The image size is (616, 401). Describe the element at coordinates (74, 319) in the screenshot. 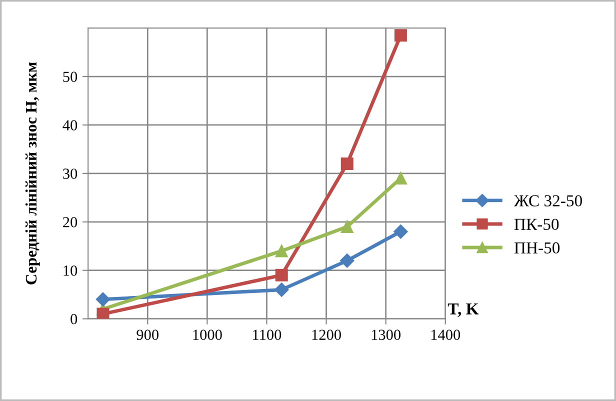

I see `y-tick-label: 0` at that location.